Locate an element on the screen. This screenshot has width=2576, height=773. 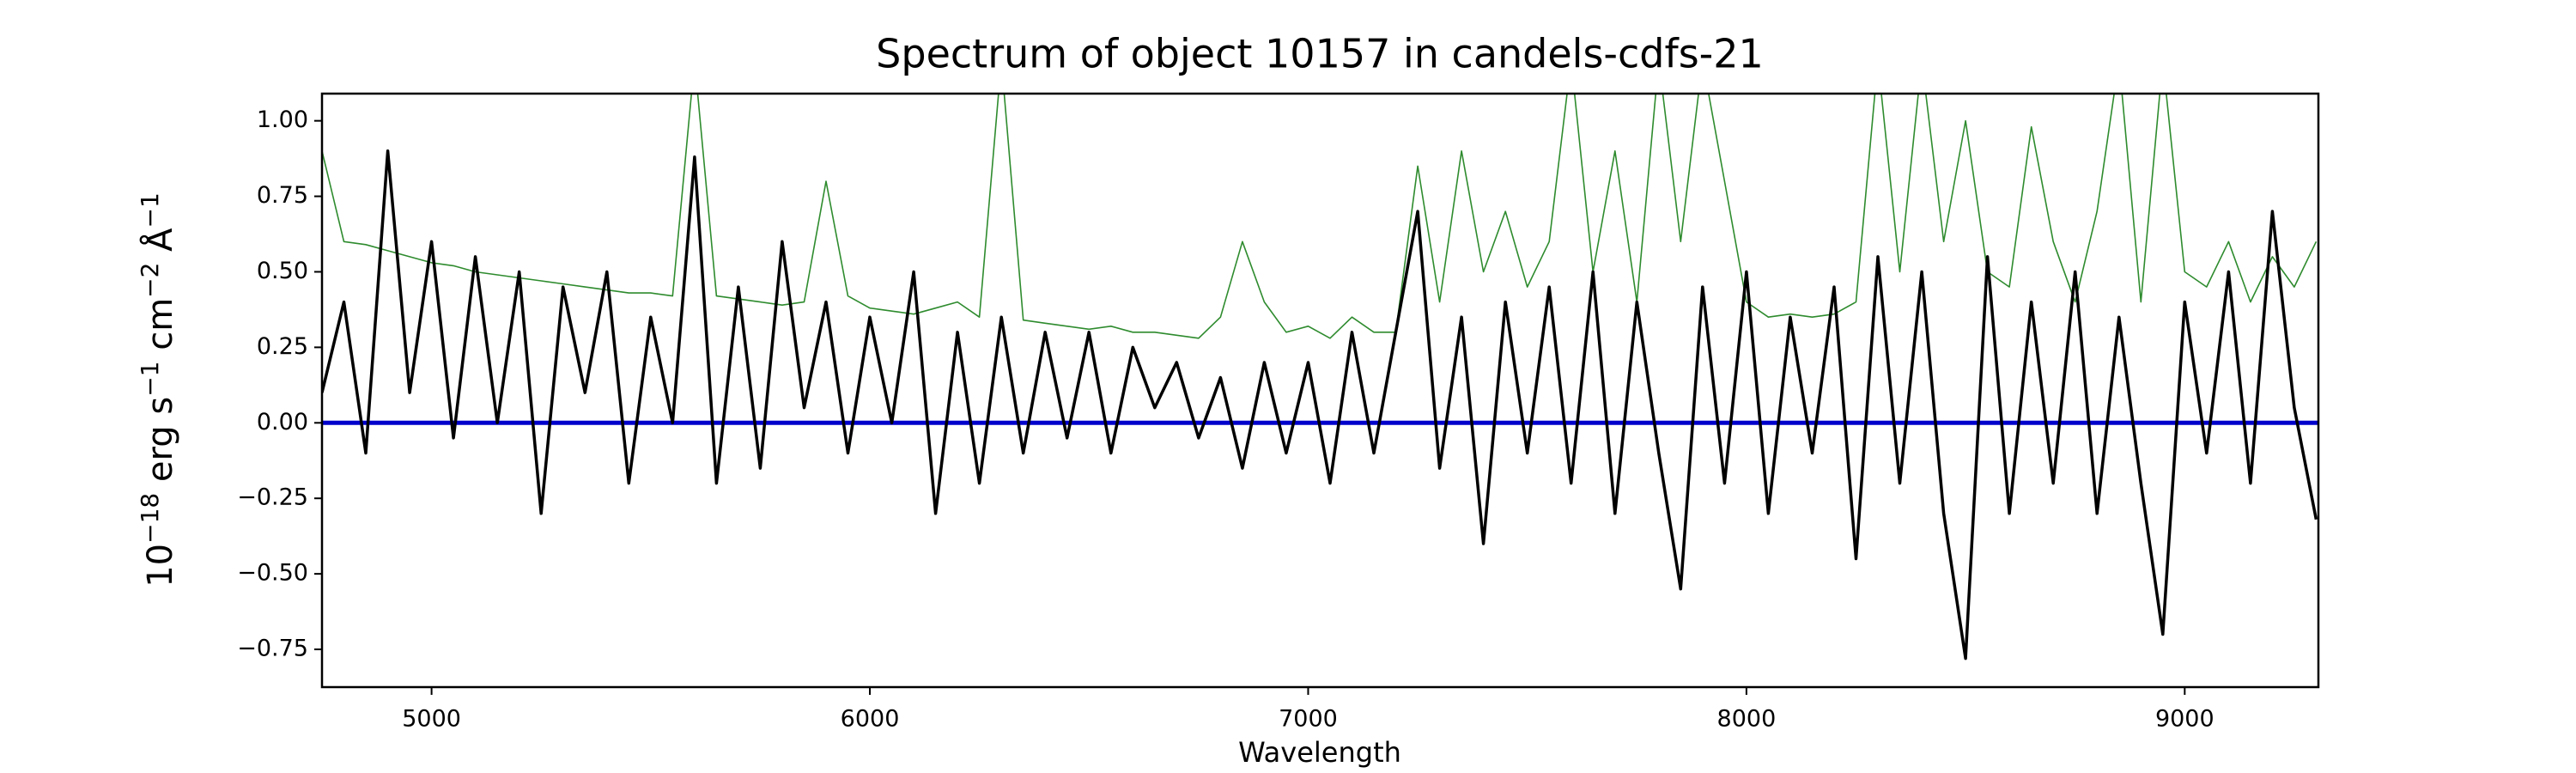
y-label-text: 10 is located at coordinates (160, 565).